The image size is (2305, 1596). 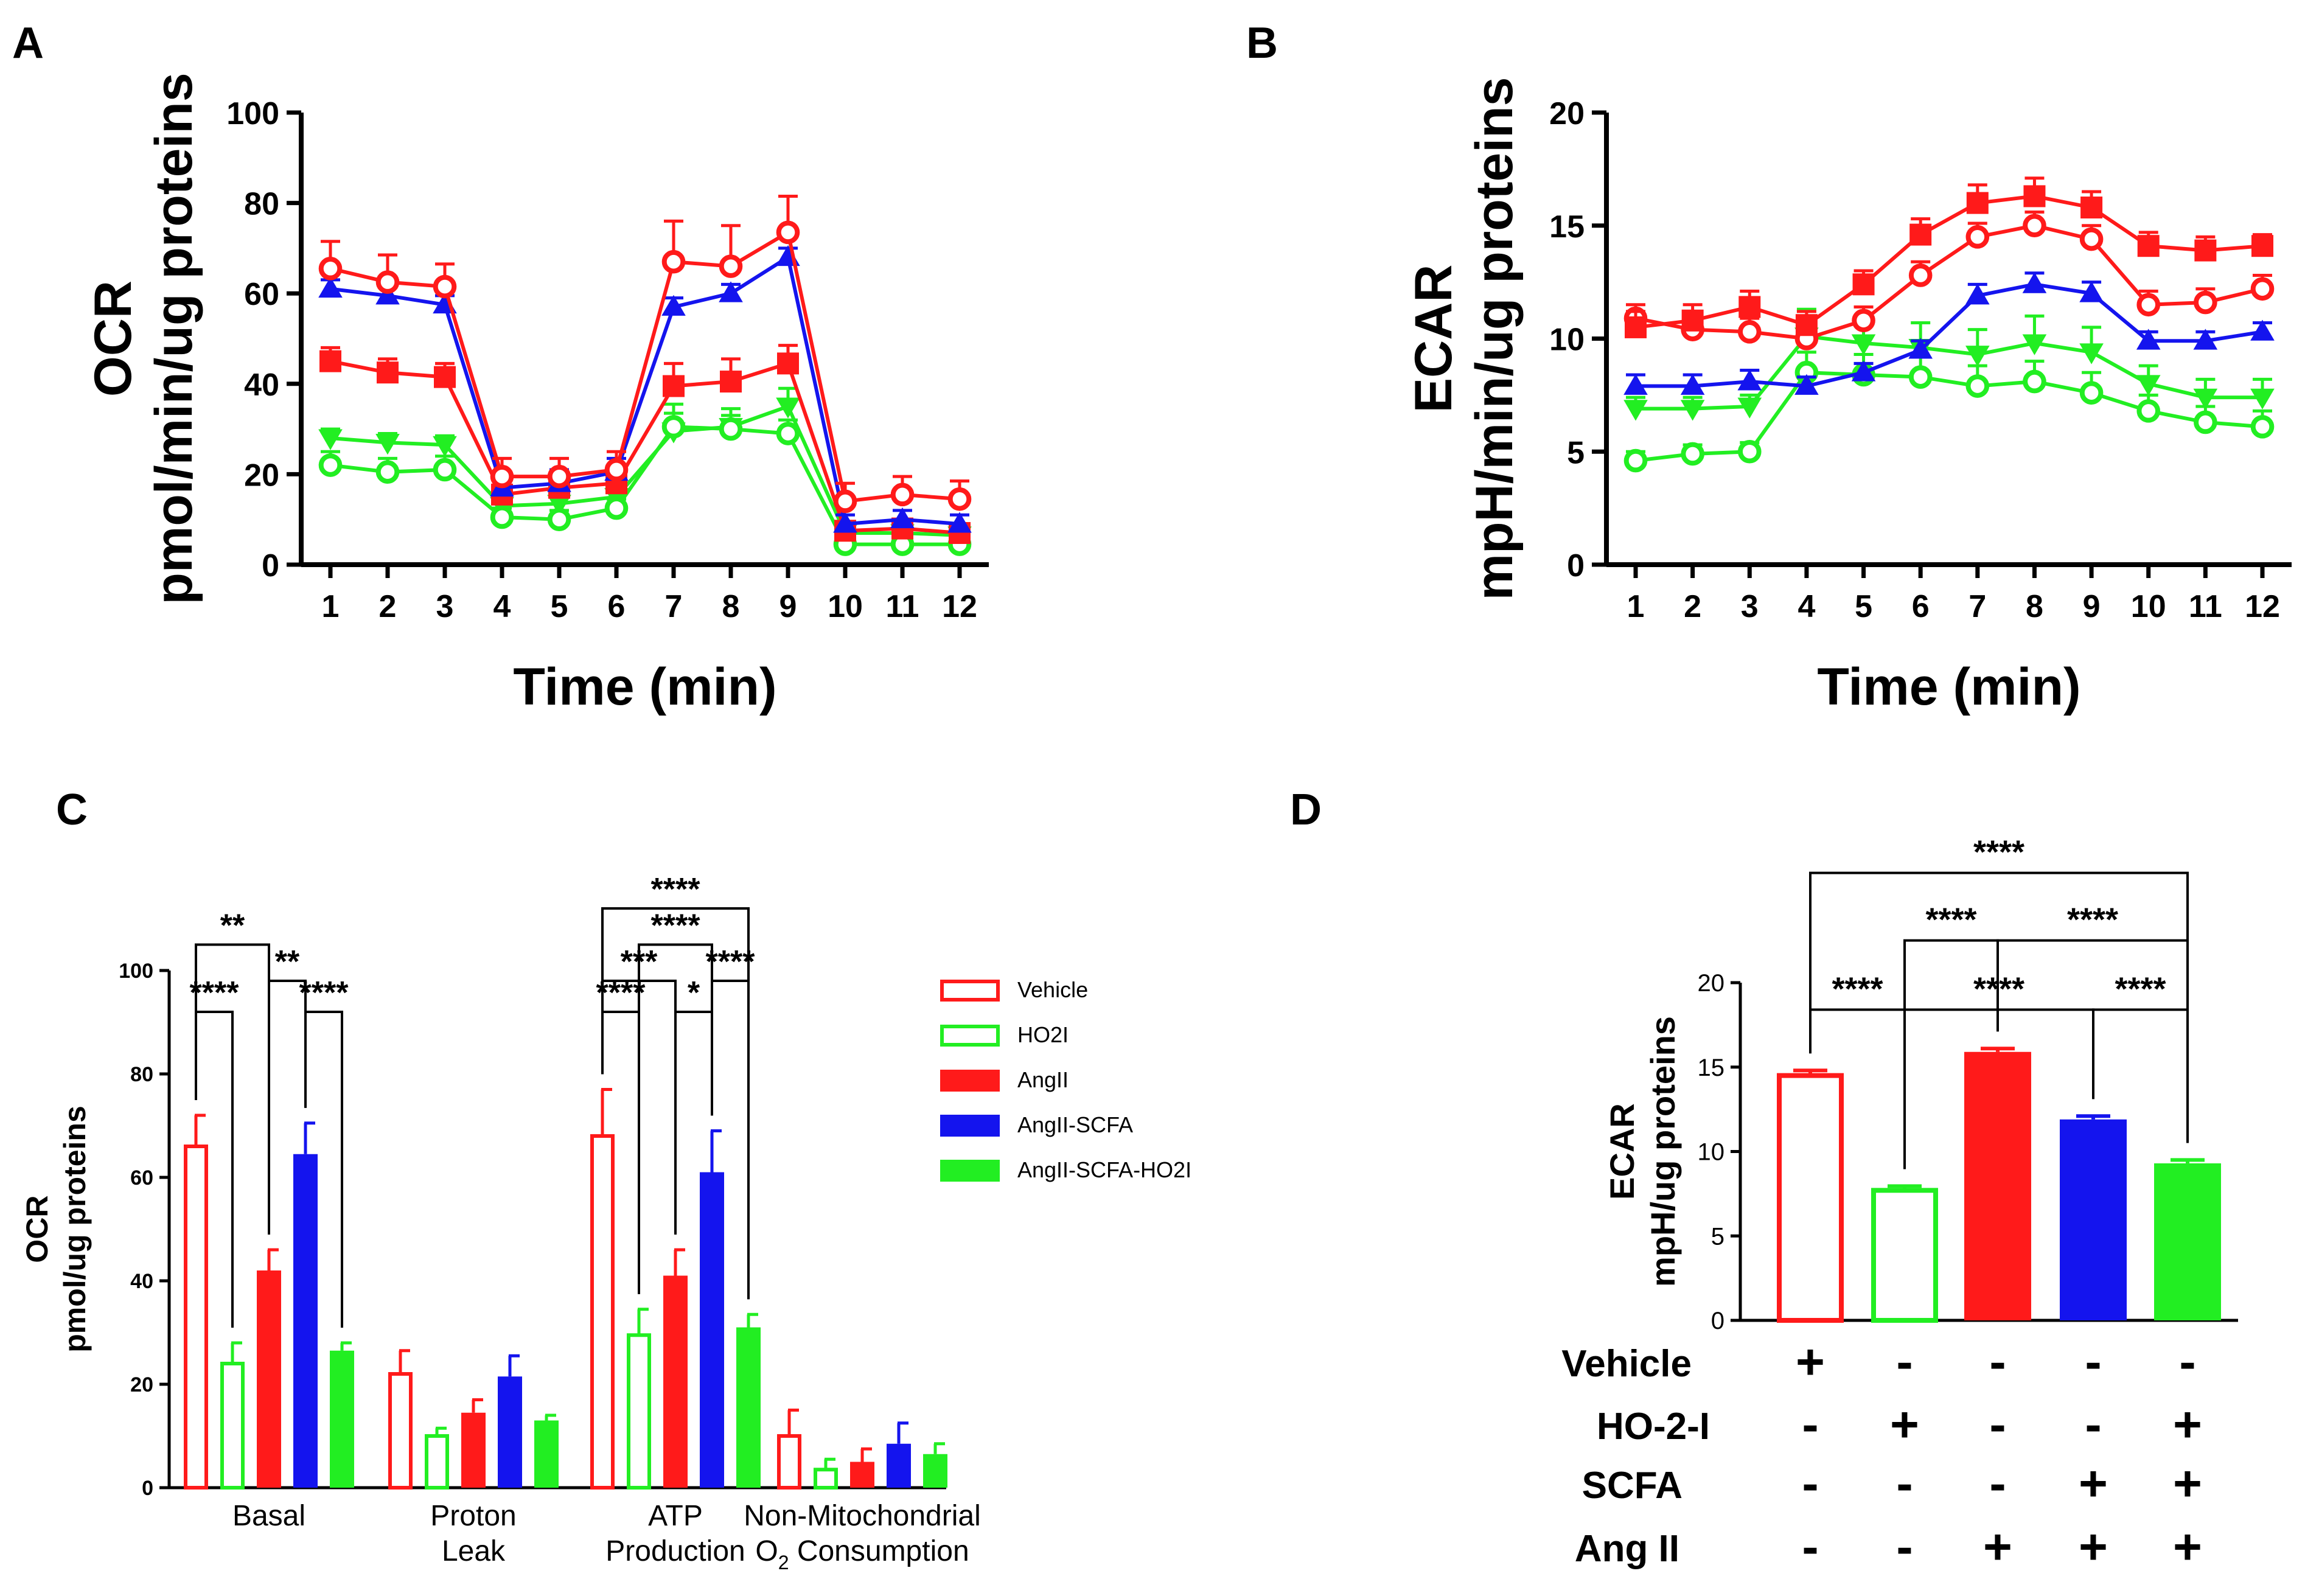 What do you see at coordinates (1494, 339) in the screenshot?
I see `y-axis-subtitle: mpH/min/ug proteins` at bounding box center [1494, 339].